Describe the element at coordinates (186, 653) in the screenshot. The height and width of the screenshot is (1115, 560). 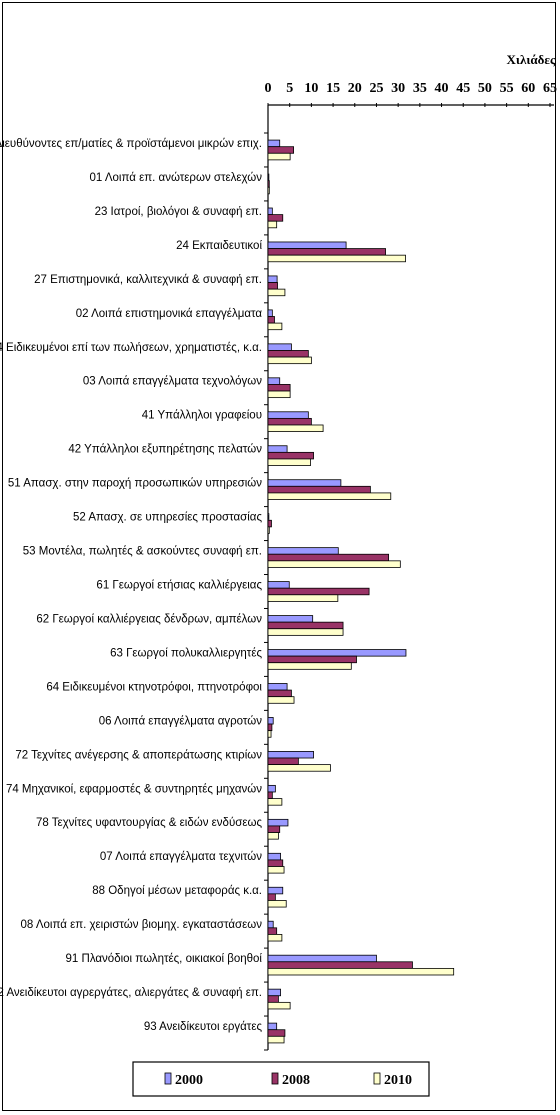
I see `category-label: 63 Γεωργοί πολυκαλλιεργητές` at that location.